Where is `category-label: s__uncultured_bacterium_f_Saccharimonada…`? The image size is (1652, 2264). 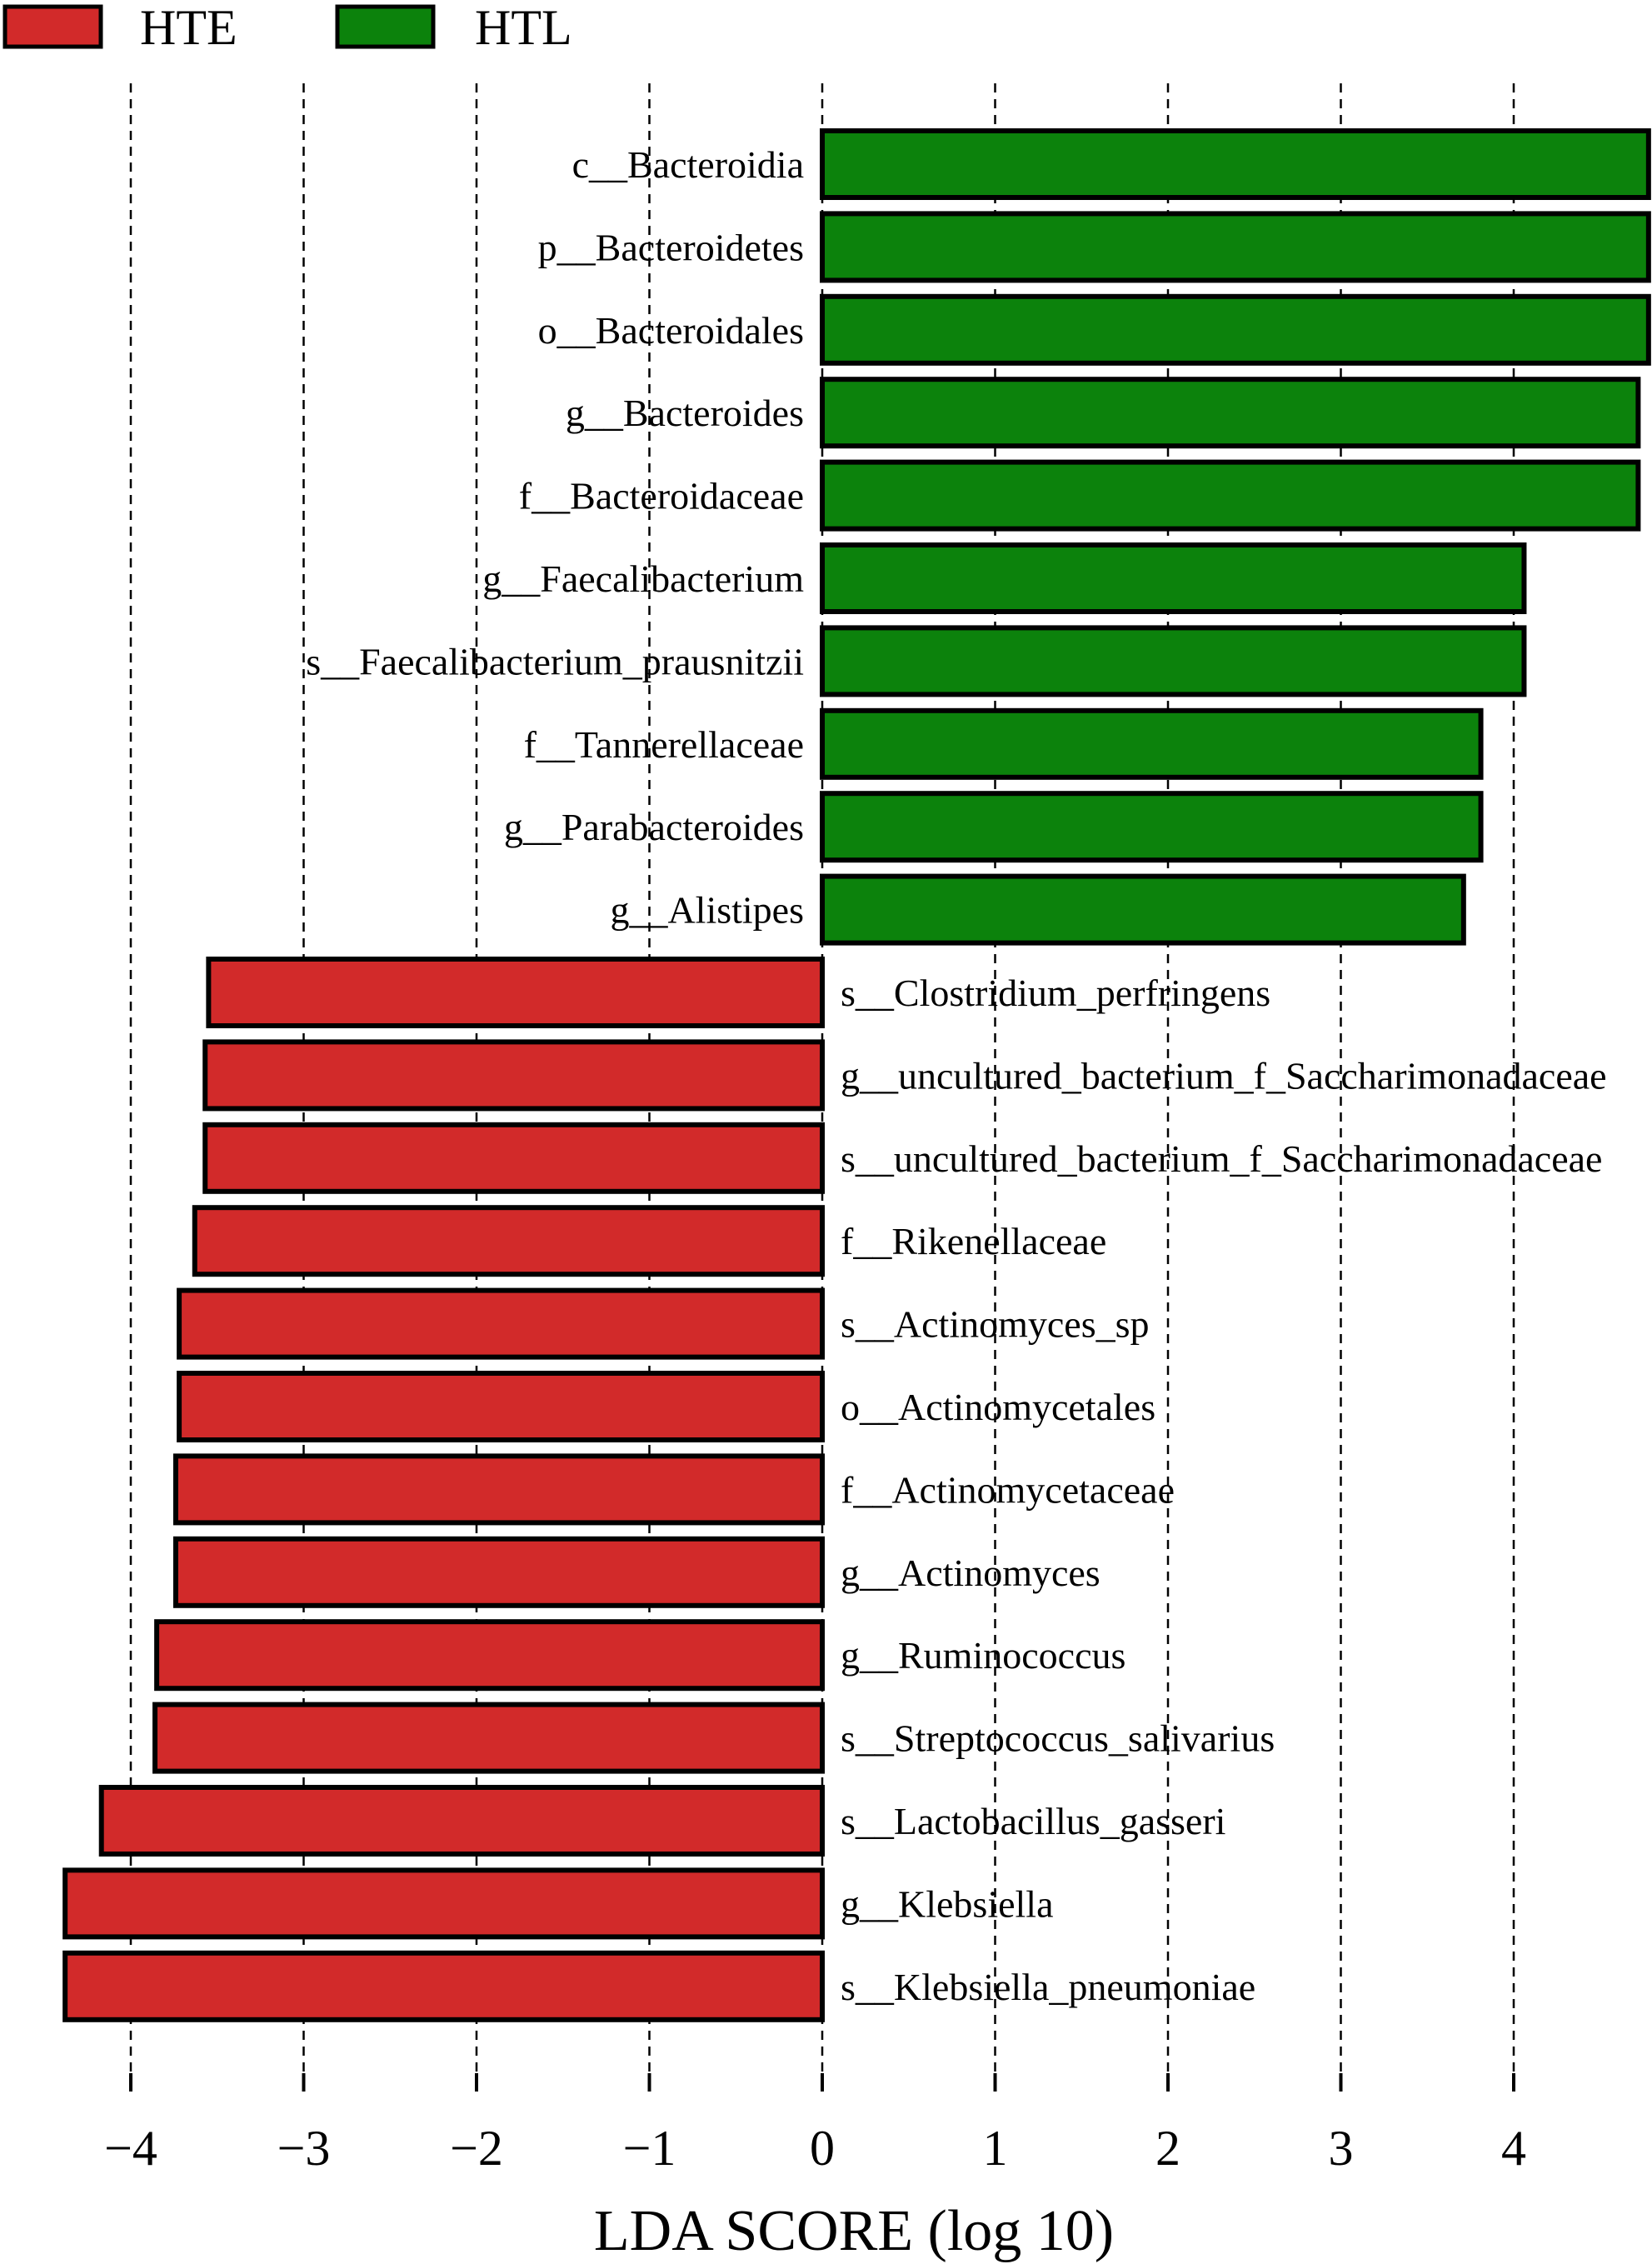
category-label: s__uncultured_bacterium_f_Saccharimonada… is located at coordinates (1221, 1159).